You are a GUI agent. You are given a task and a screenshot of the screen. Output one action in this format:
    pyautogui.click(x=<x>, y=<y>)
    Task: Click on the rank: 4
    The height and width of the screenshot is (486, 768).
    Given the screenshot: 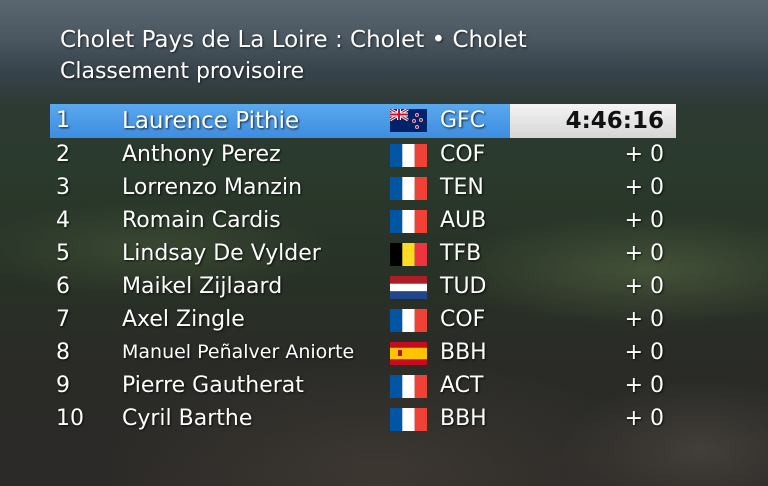 What is the action you would take?
    pyautogui.click(x=63, y=220)
    